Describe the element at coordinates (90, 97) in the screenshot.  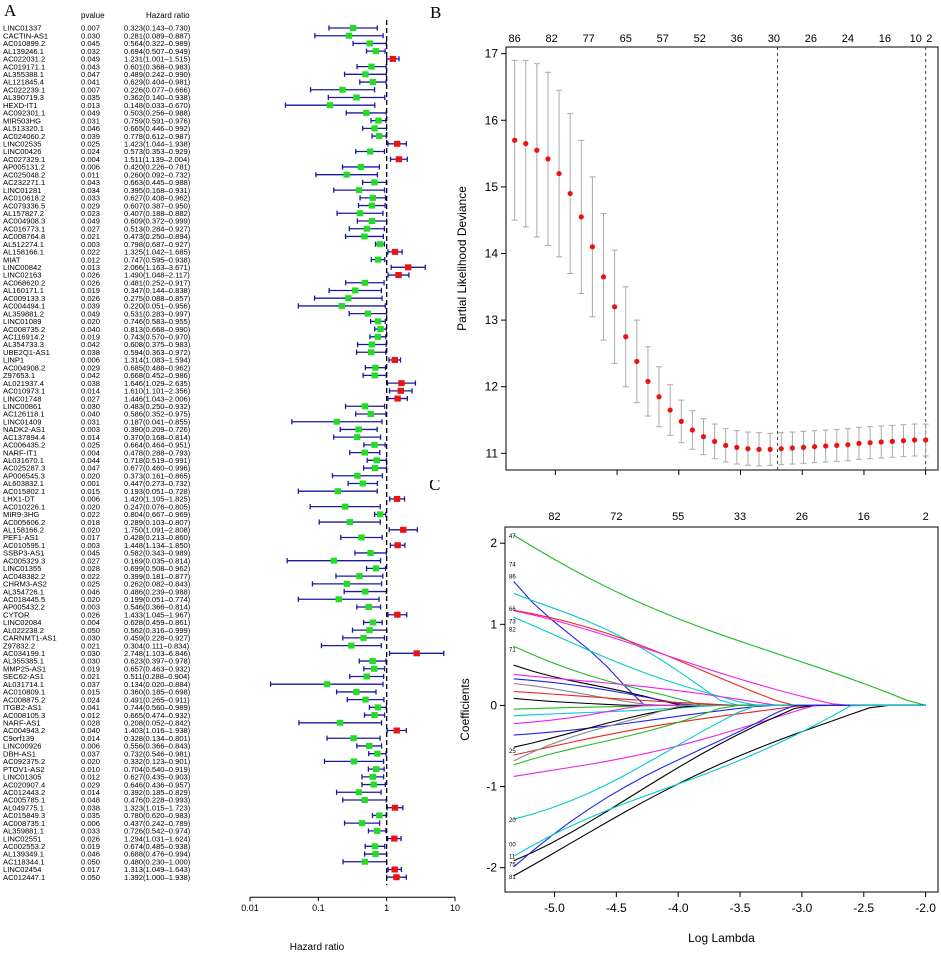
I see `pvalue-cell: 0.035` at that location.